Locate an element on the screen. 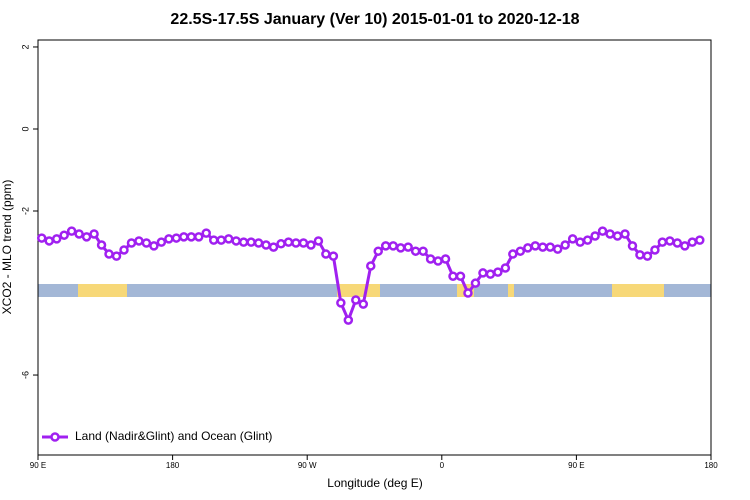 Image resolution: width=750 pixels, height=500 pixels. y-tick-label: 0 is located at coordinates (25, 128).